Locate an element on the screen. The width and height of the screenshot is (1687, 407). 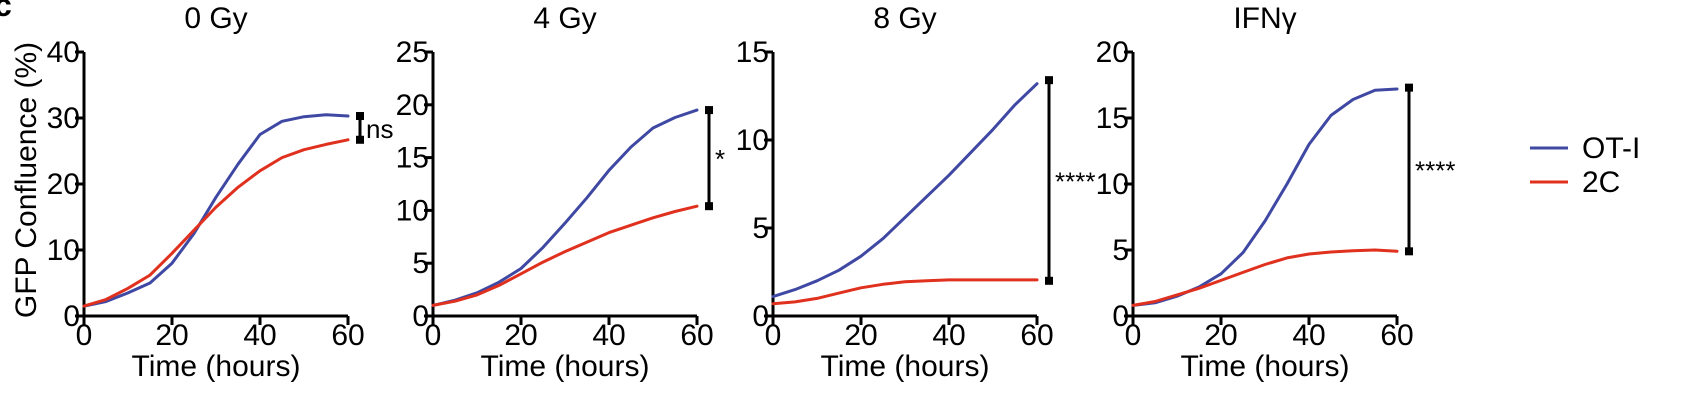
panel-title: IFNγ is located at coordinates (1264, 18).